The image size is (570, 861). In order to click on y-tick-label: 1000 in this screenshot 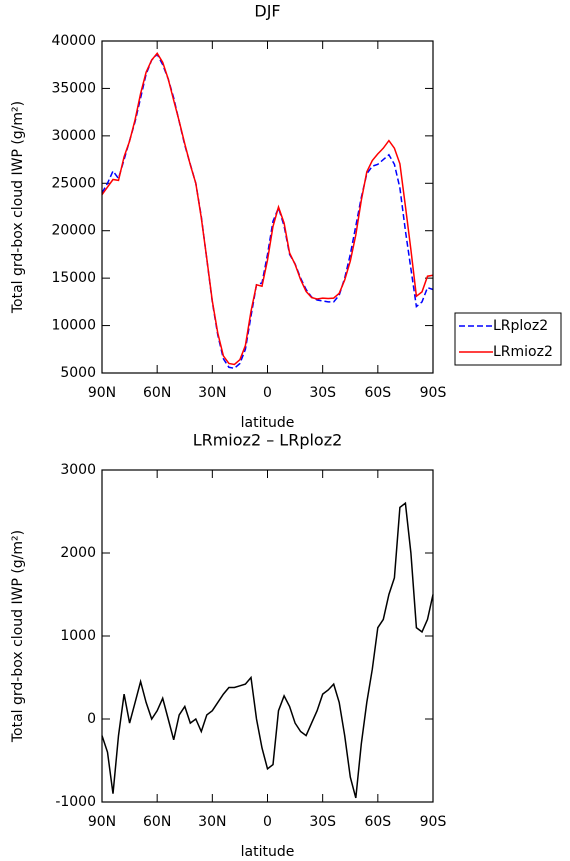, I will do `click(78, 636)`.